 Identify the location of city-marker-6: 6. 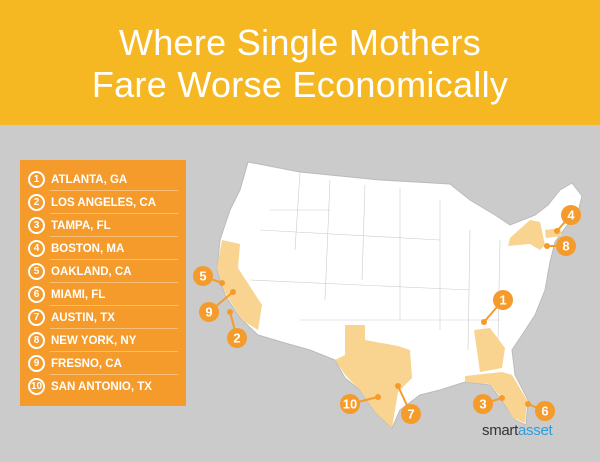
(540, 411).